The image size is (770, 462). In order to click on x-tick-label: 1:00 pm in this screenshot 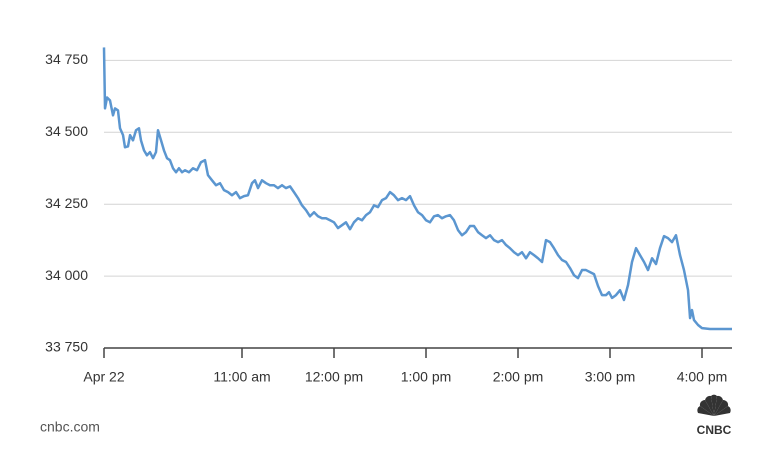, I will do `click(426, 377)`.